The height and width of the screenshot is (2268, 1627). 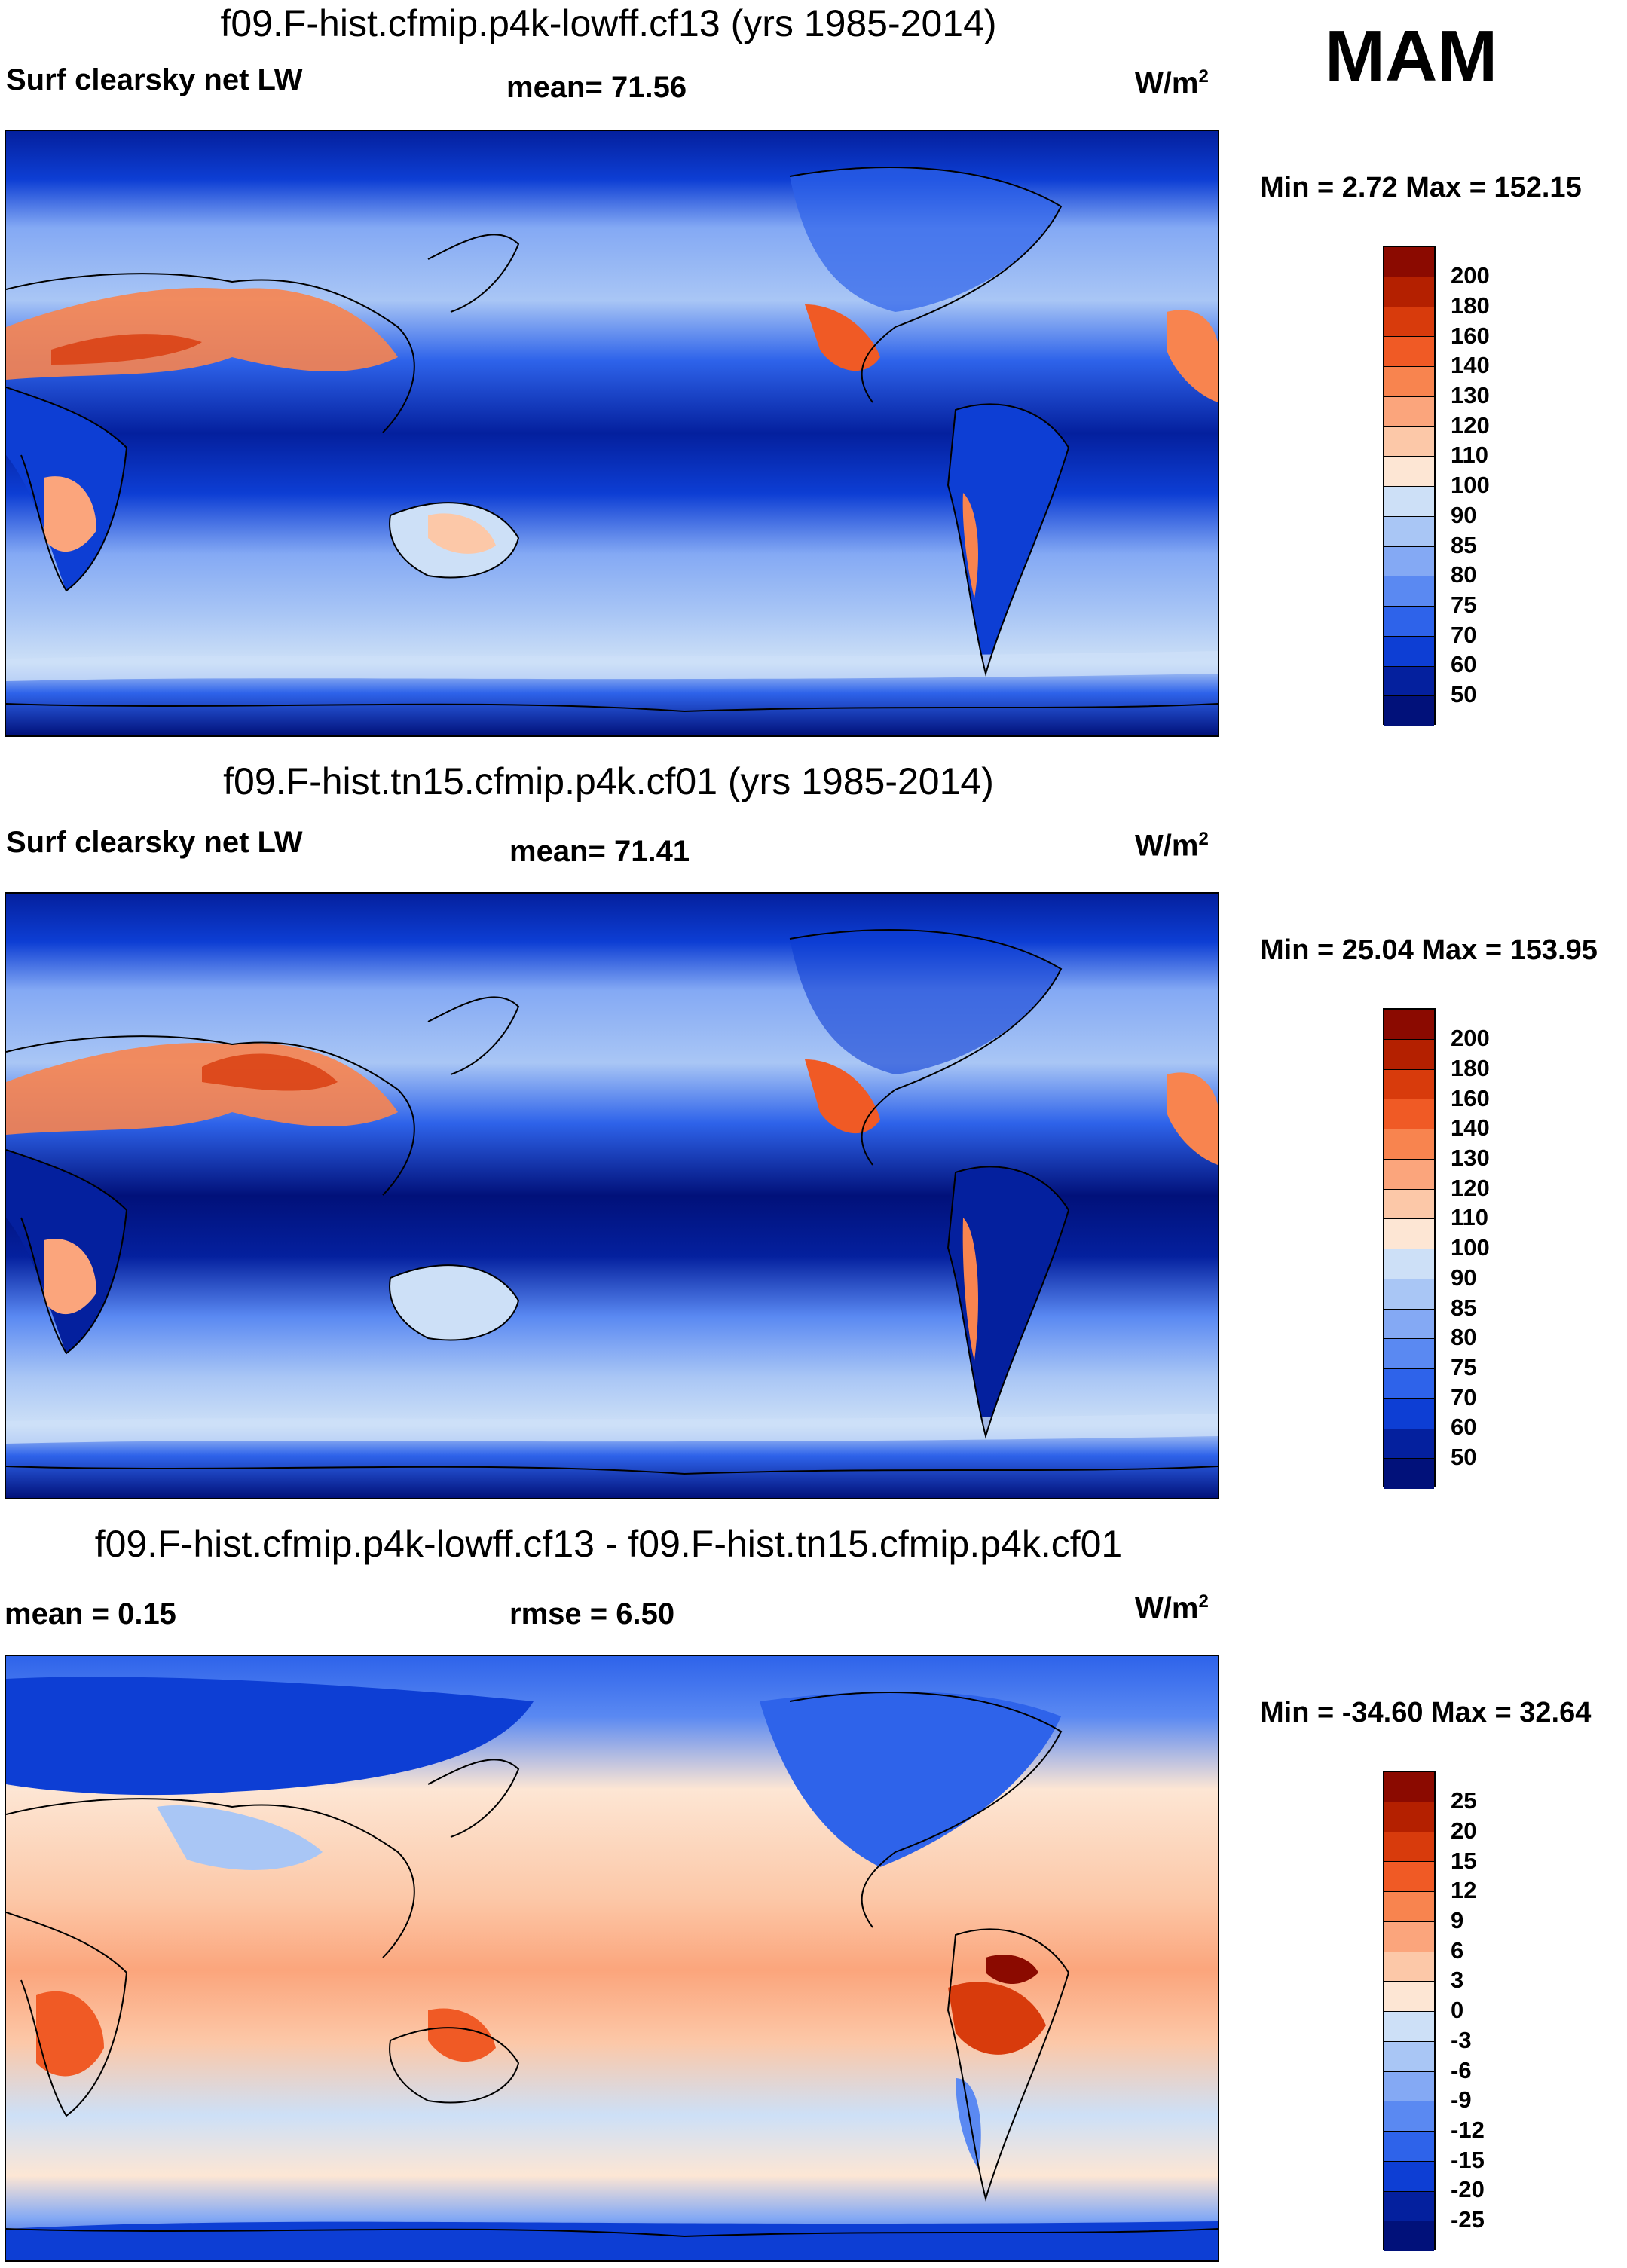 I want to click on panel2-units: W/m2, so click(x=1172, y=846).